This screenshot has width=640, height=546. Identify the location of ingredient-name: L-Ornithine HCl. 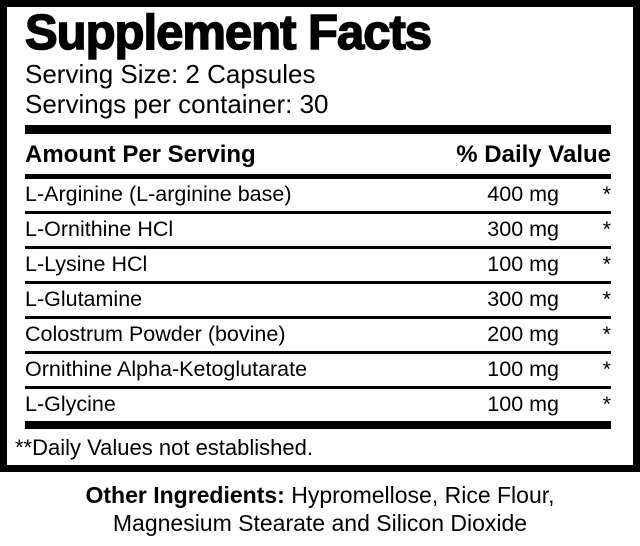
(99, 229).